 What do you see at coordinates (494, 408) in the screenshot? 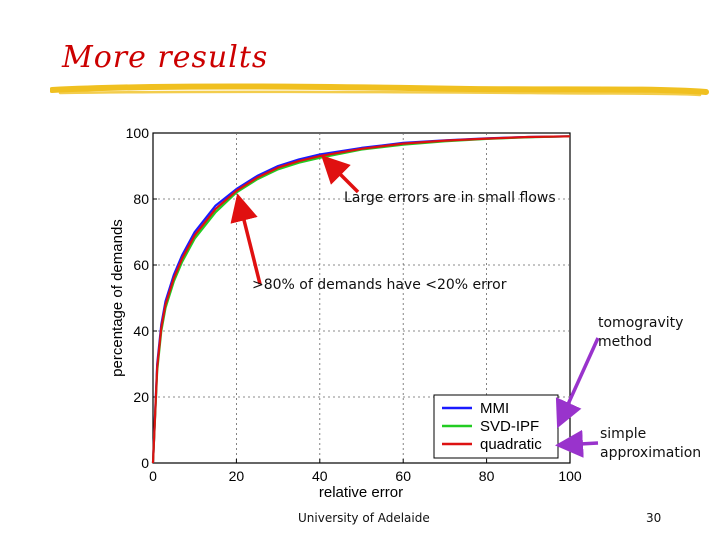
I see `legend-label: MMI` at bounding box center [494, 408].